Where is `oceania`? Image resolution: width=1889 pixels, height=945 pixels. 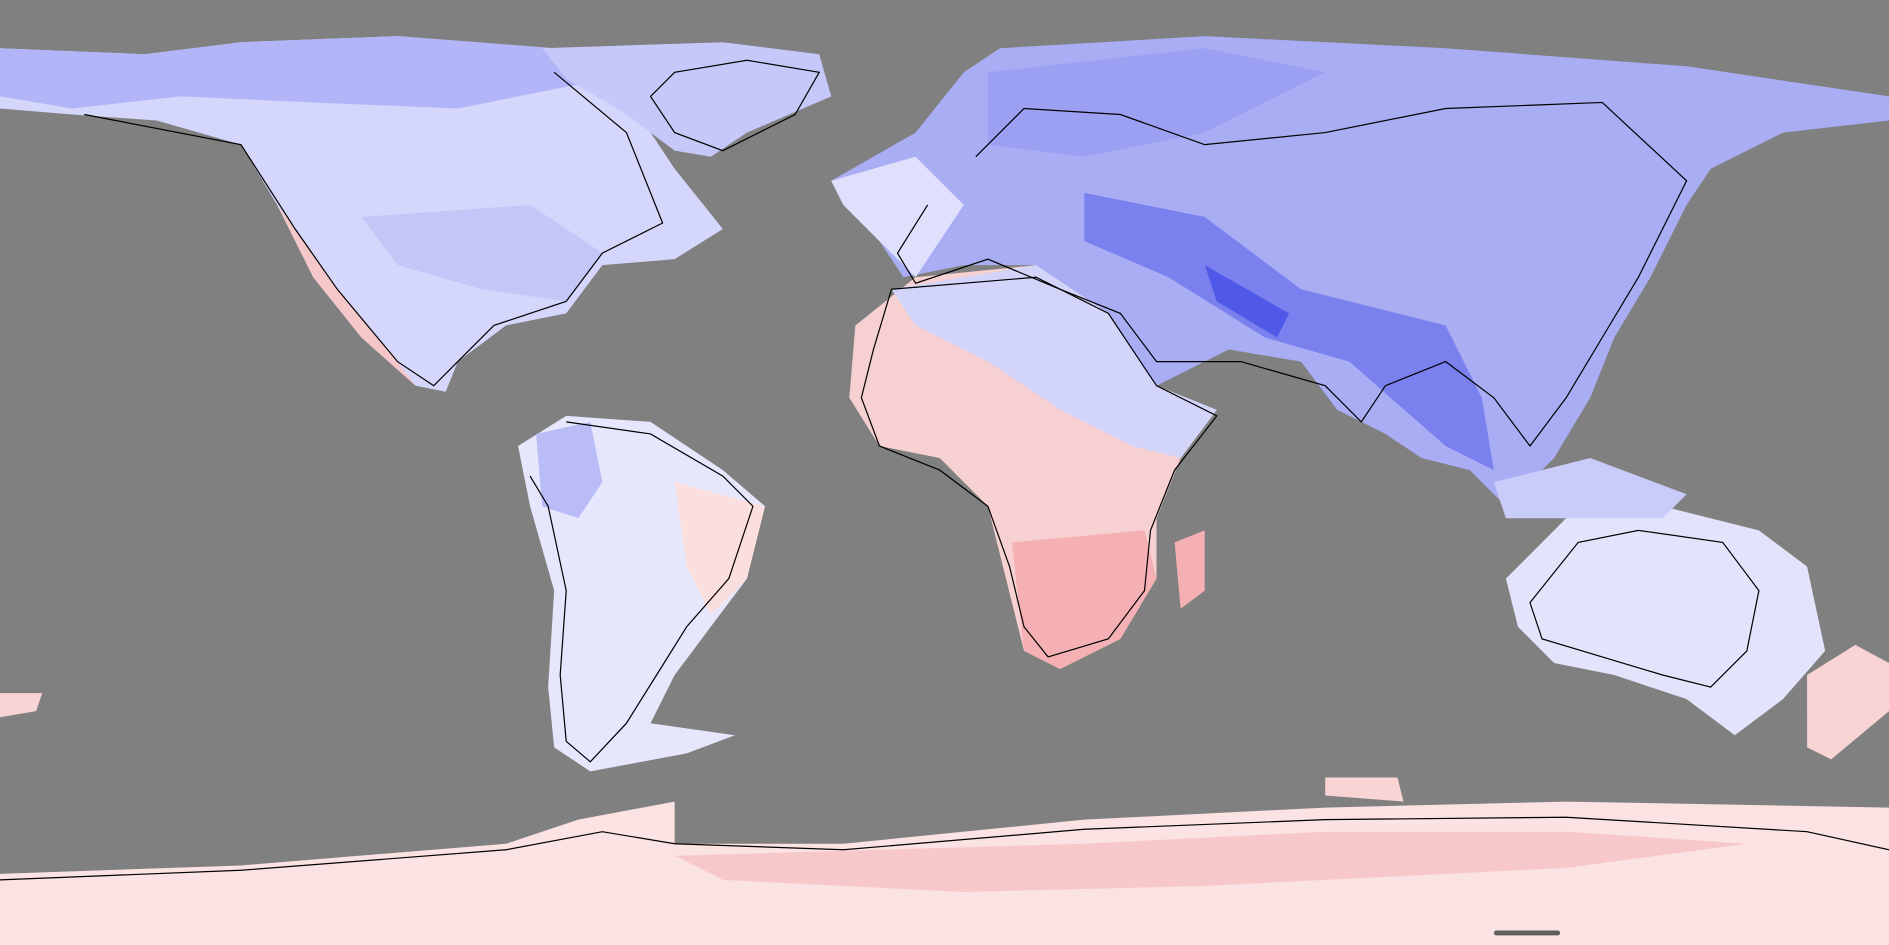 oceania is located at coordinates (1691, 609).